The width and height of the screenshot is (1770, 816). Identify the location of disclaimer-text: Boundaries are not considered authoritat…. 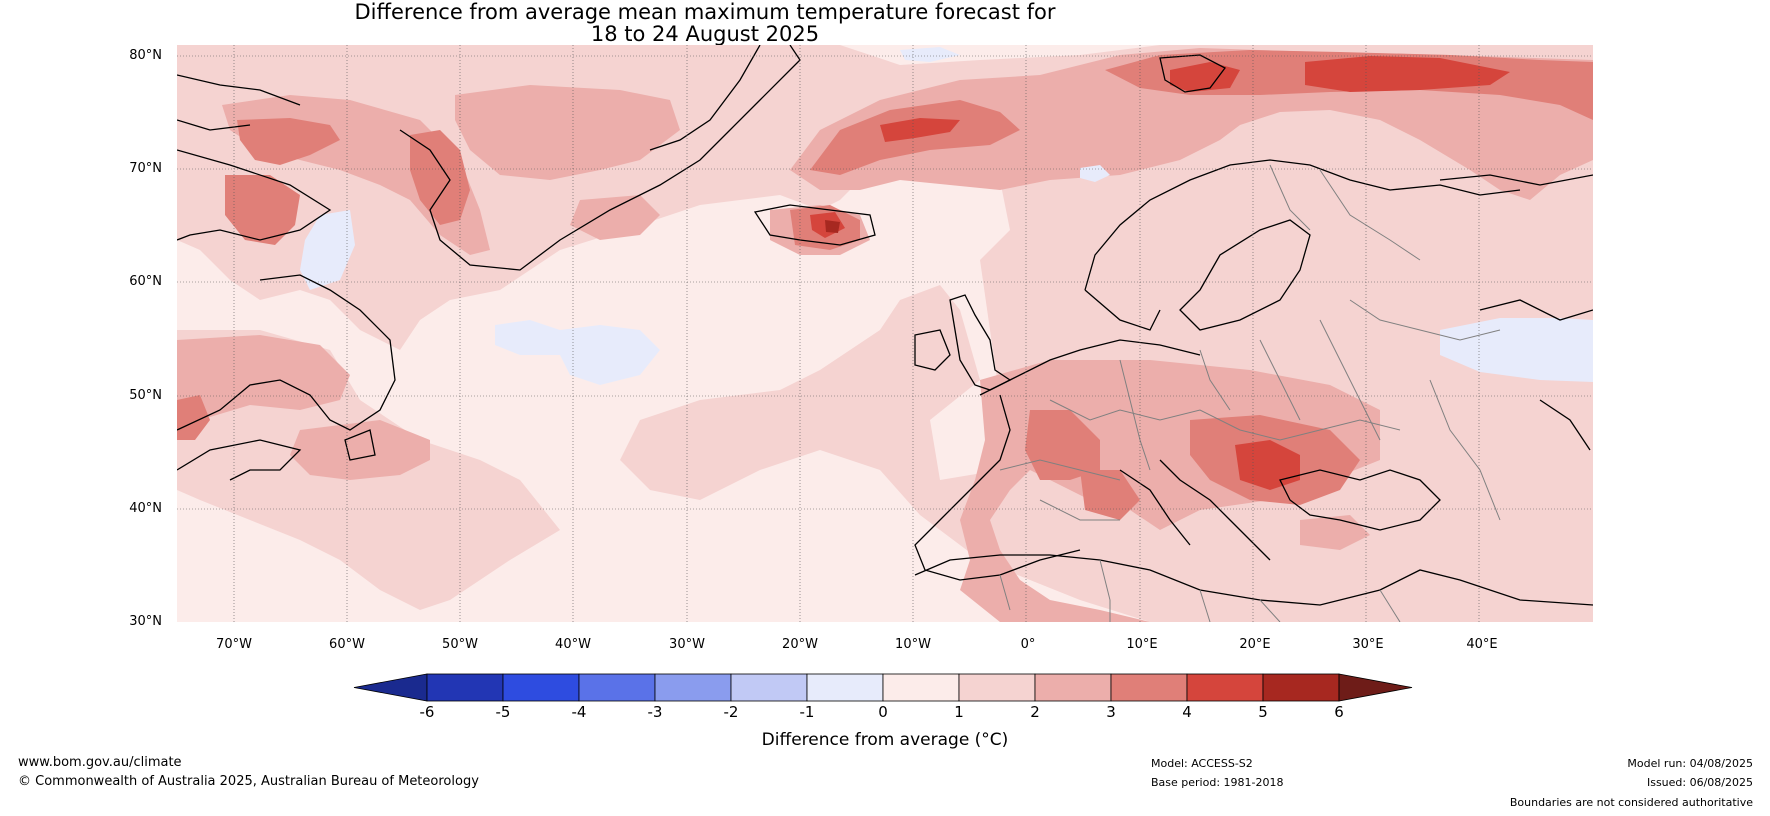
(1631, 802).